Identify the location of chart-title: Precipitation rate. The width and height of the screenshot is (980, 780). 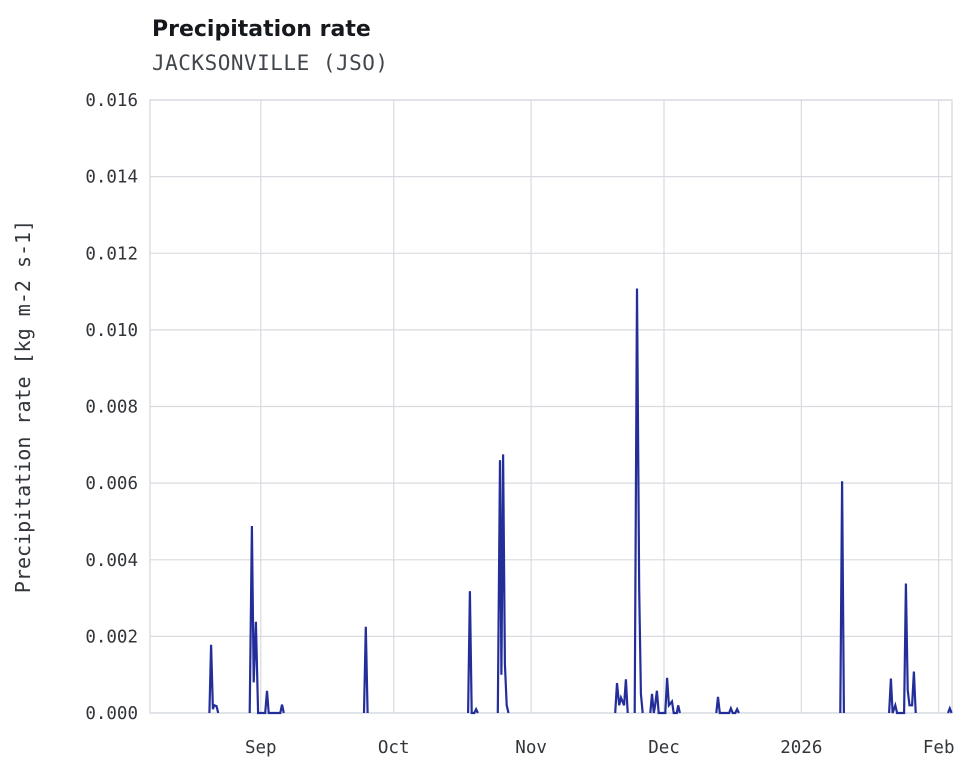
(261, 29).